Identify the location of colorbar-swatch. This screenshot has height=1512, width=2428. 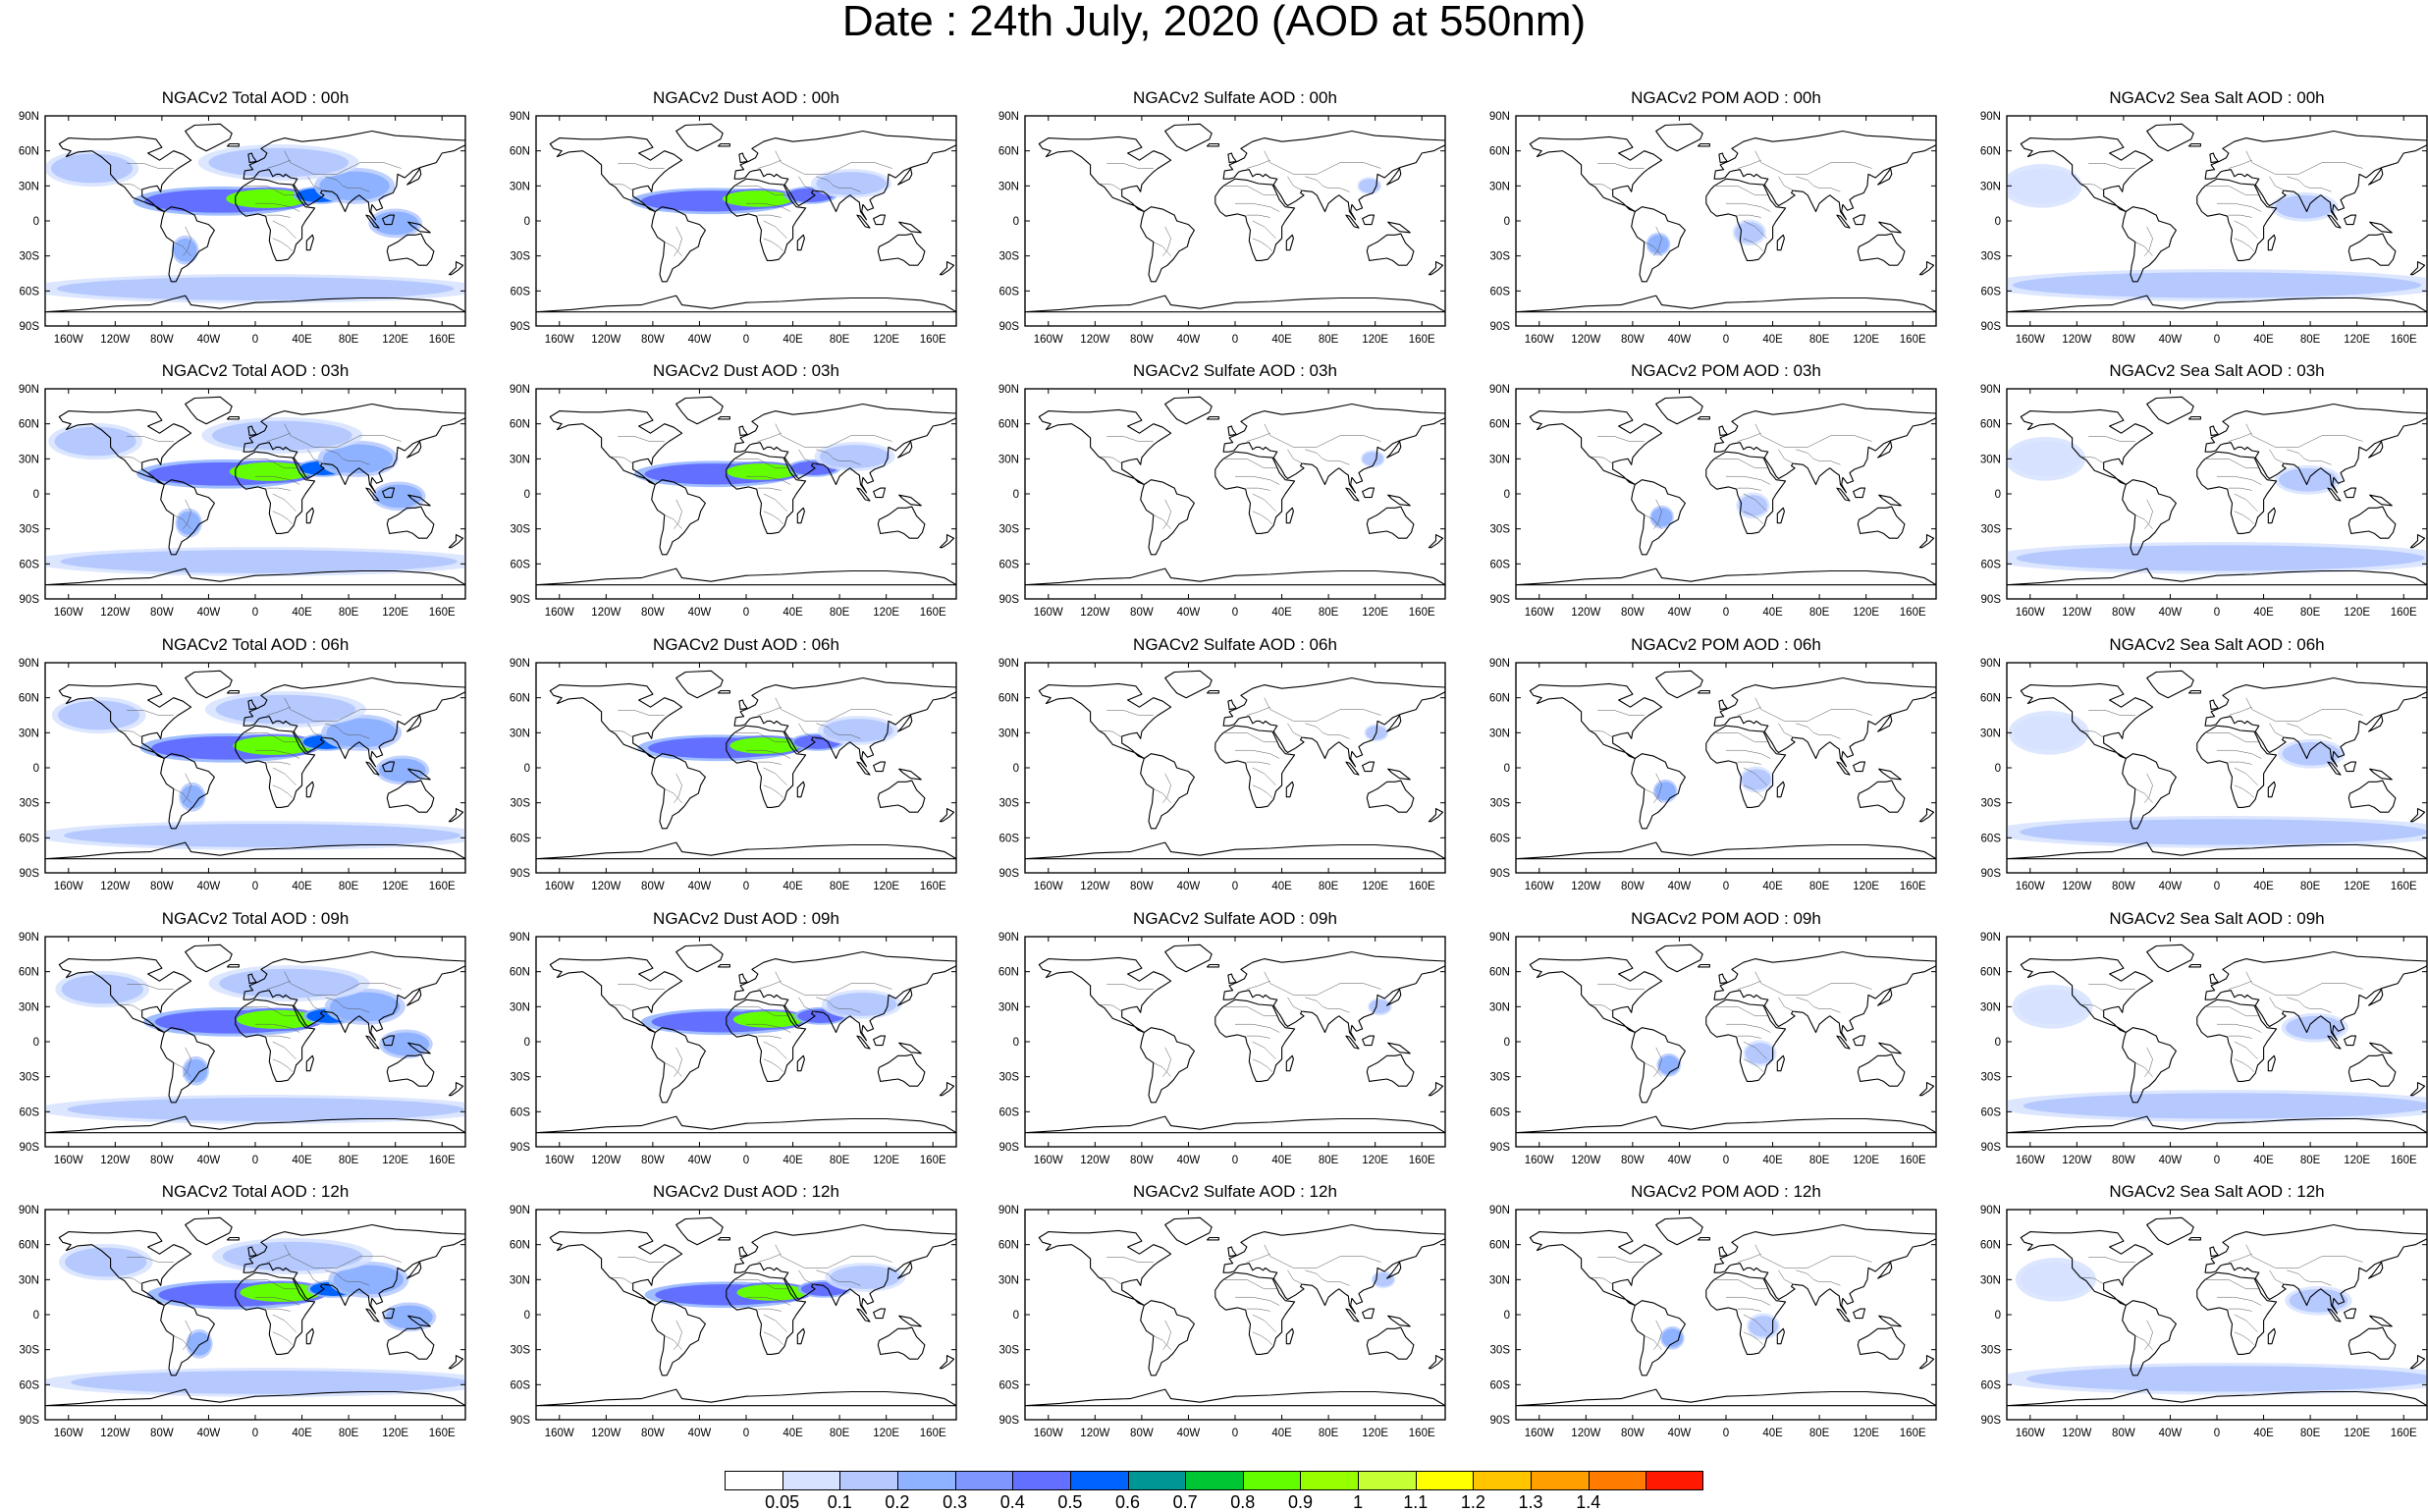
(1445, 1480).